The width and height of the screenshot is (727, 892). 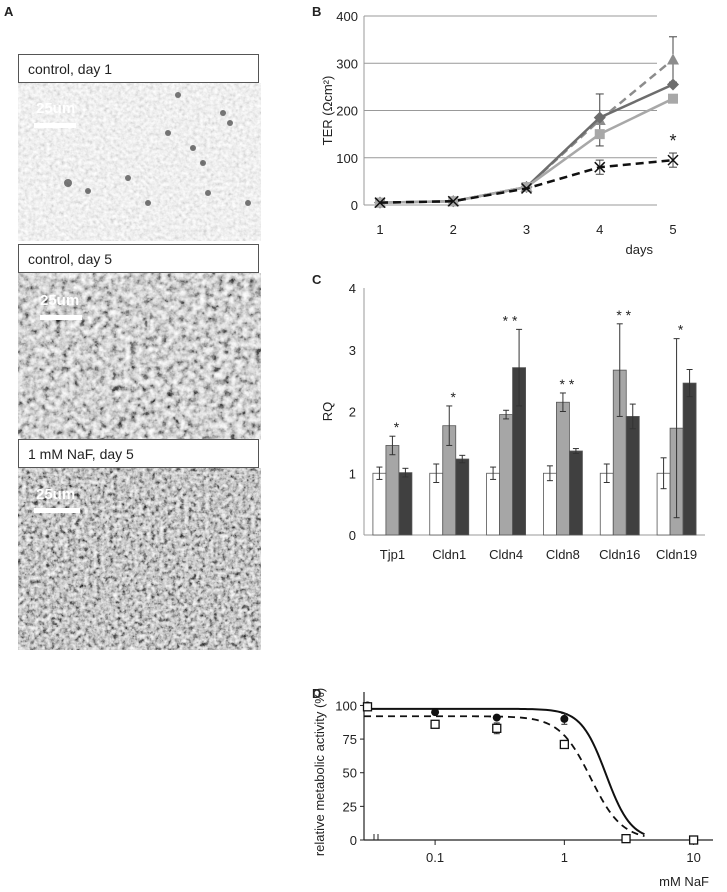 I want to click on b-xtick-label: 4, so click(x=599, y=229).